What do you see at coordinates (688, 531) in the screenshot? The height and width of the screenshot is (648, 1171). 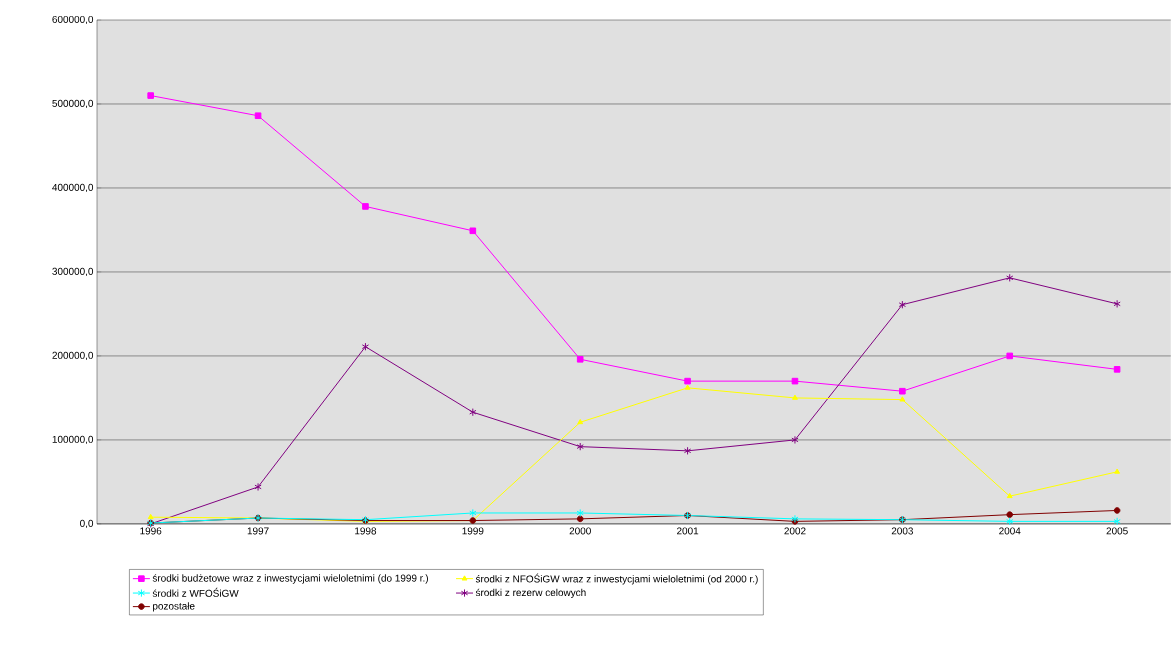 I see `x-tick-label: 2001` at bounding box center [688, 531].